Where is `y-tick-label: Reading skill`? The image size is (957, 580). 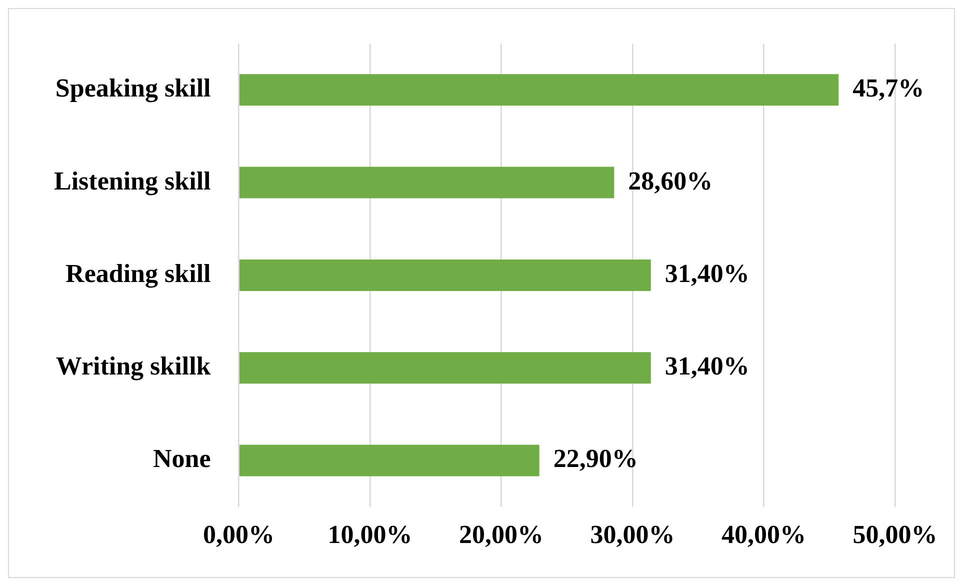 y-tick-label: Reading skill is located at coordinates (138, 273).